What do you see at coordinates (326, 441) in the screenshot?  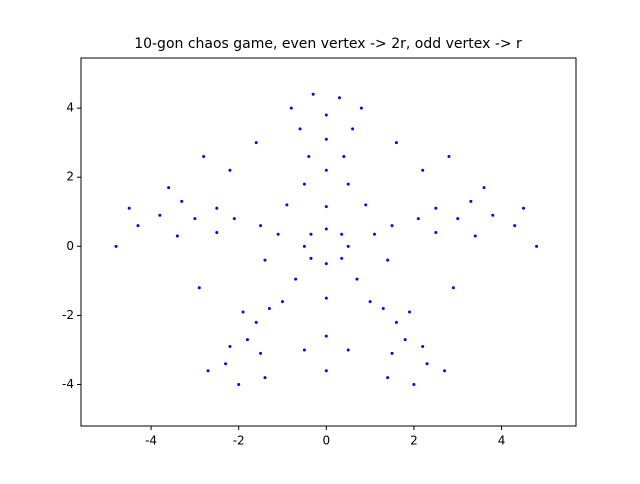 I see `x-tick-label: 0` at bounding box center [326, 441].